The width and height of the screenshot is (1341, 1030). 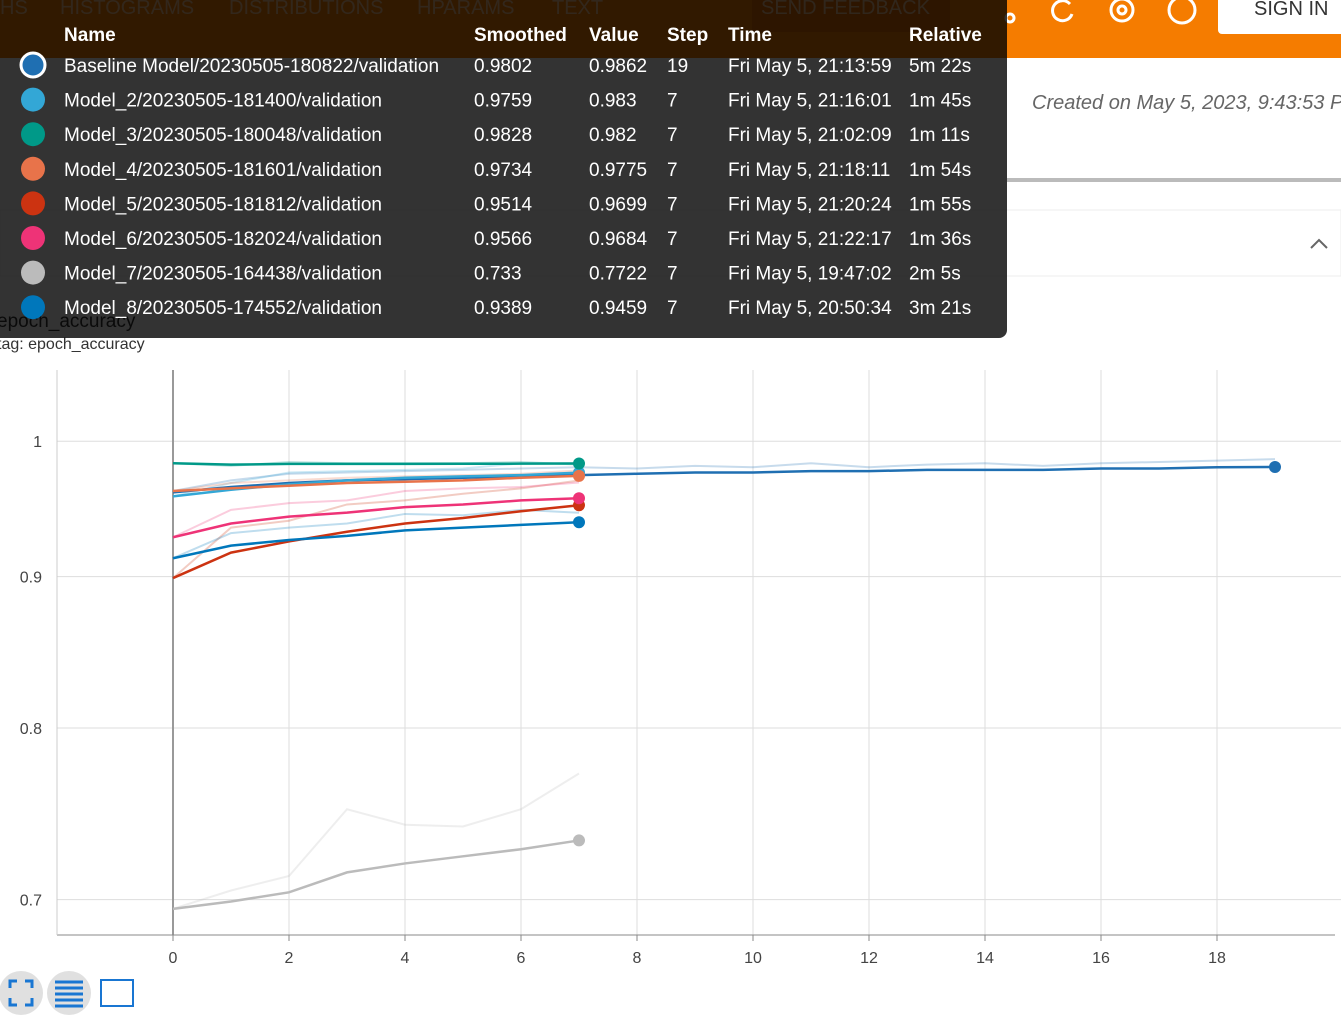 What do you see at coordinates (613, 101) in the screenshot?
I see `cell: 0.983` at bounding box center [613, 101].